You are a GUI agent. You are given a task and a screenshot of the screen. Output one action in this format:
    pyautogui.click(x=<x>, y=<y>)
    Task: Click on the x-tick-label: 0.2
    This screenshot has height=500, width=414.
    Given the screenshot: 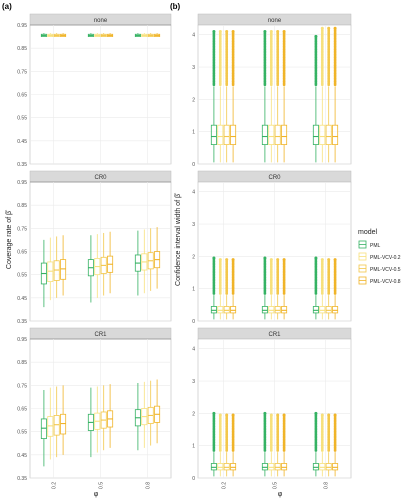 What is the action you would take?
    pyautogui.click(x=55, y=485)
    